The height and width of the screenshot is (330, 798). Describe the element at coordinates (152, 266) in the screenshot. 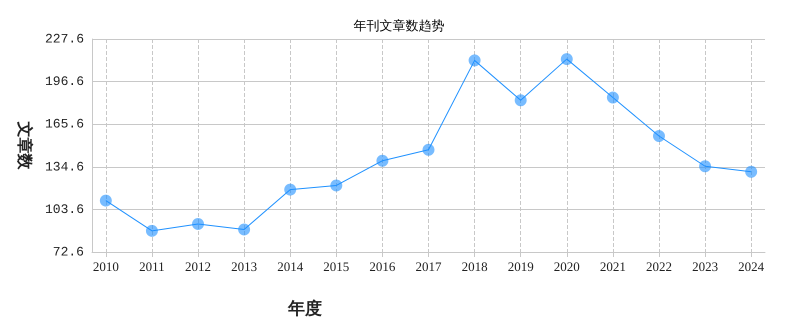

I see `x-tick-label: 2011` at that location.